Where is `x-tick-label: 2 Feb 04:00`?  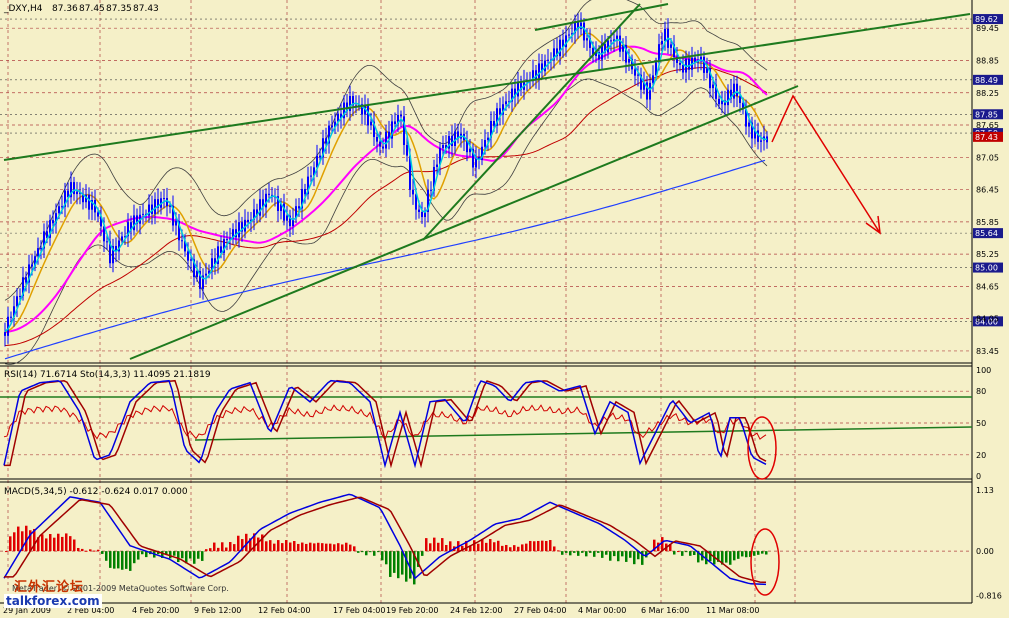
x-tick-label: 2 Feb 04:00 is located at coordinates (90, 610).